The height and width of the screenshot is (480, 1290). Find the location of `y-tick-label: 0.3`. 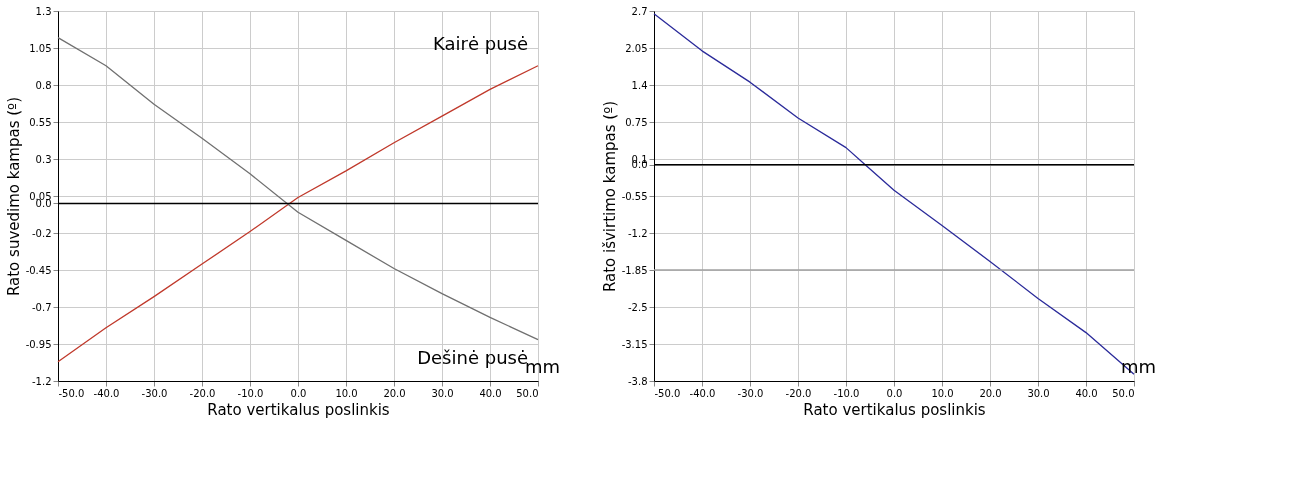

y-tick-label: 0.3 is located at coordinates (43, 159).